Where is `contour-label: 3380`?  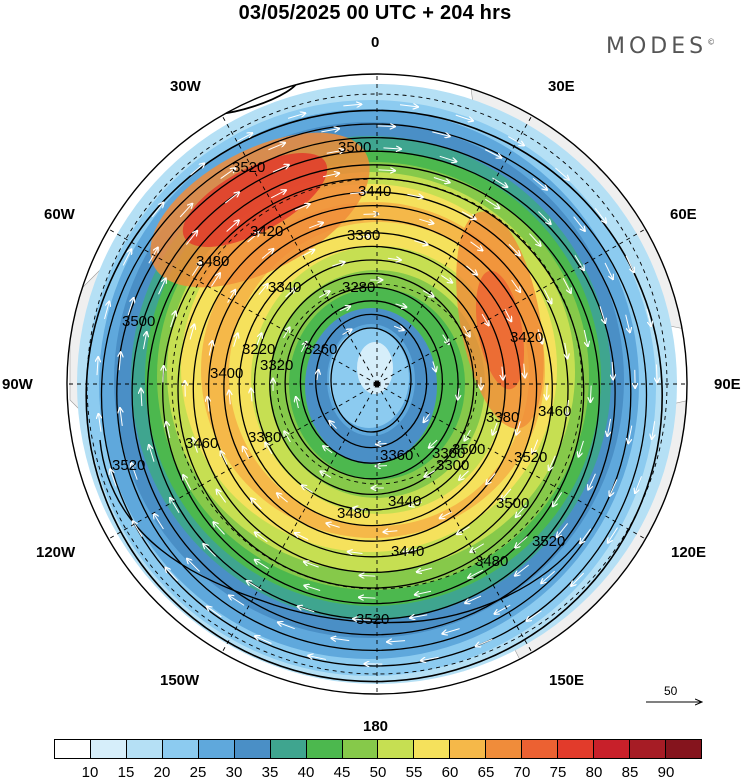 contour-label: 3380 is located at coordinates (264, 437).